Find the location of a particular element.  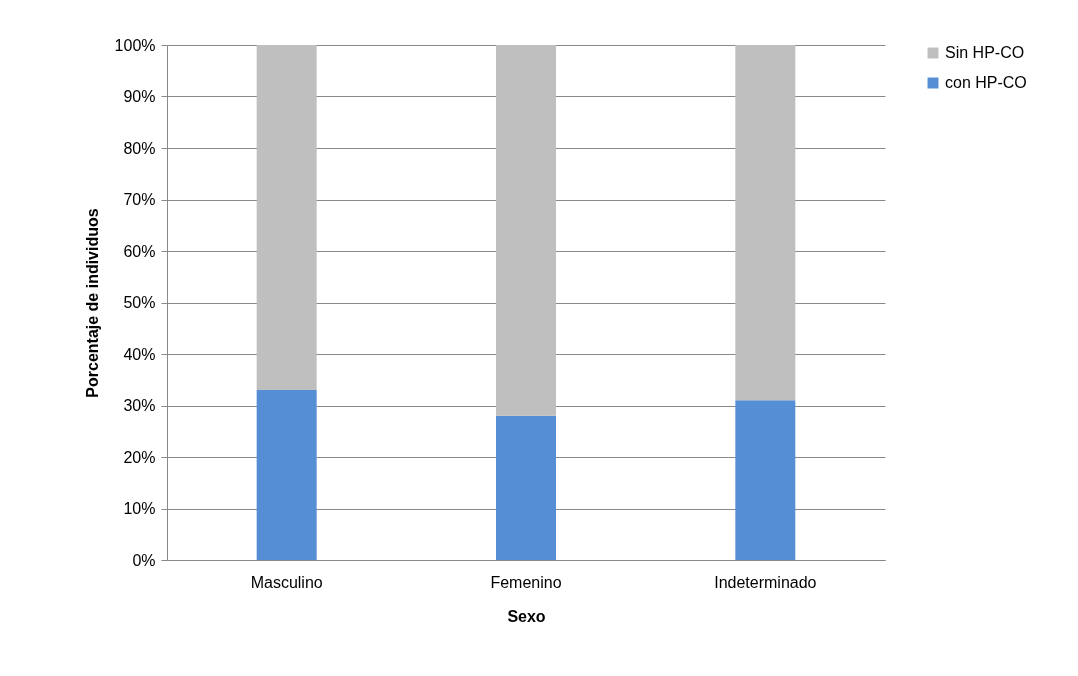

y-tick-label: 50% is located at coordinates (139, 302).